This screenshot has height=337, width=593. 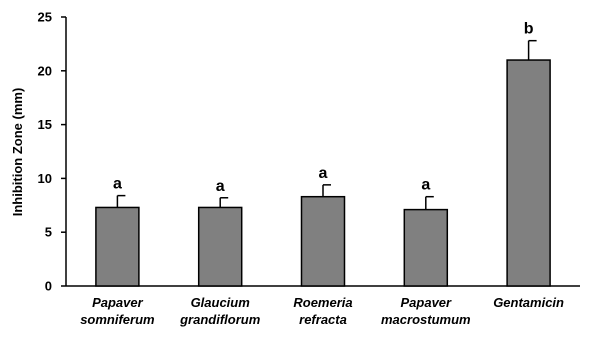 I want to click on x-tick-label: Gentamicin, so click(x=528, y=302).